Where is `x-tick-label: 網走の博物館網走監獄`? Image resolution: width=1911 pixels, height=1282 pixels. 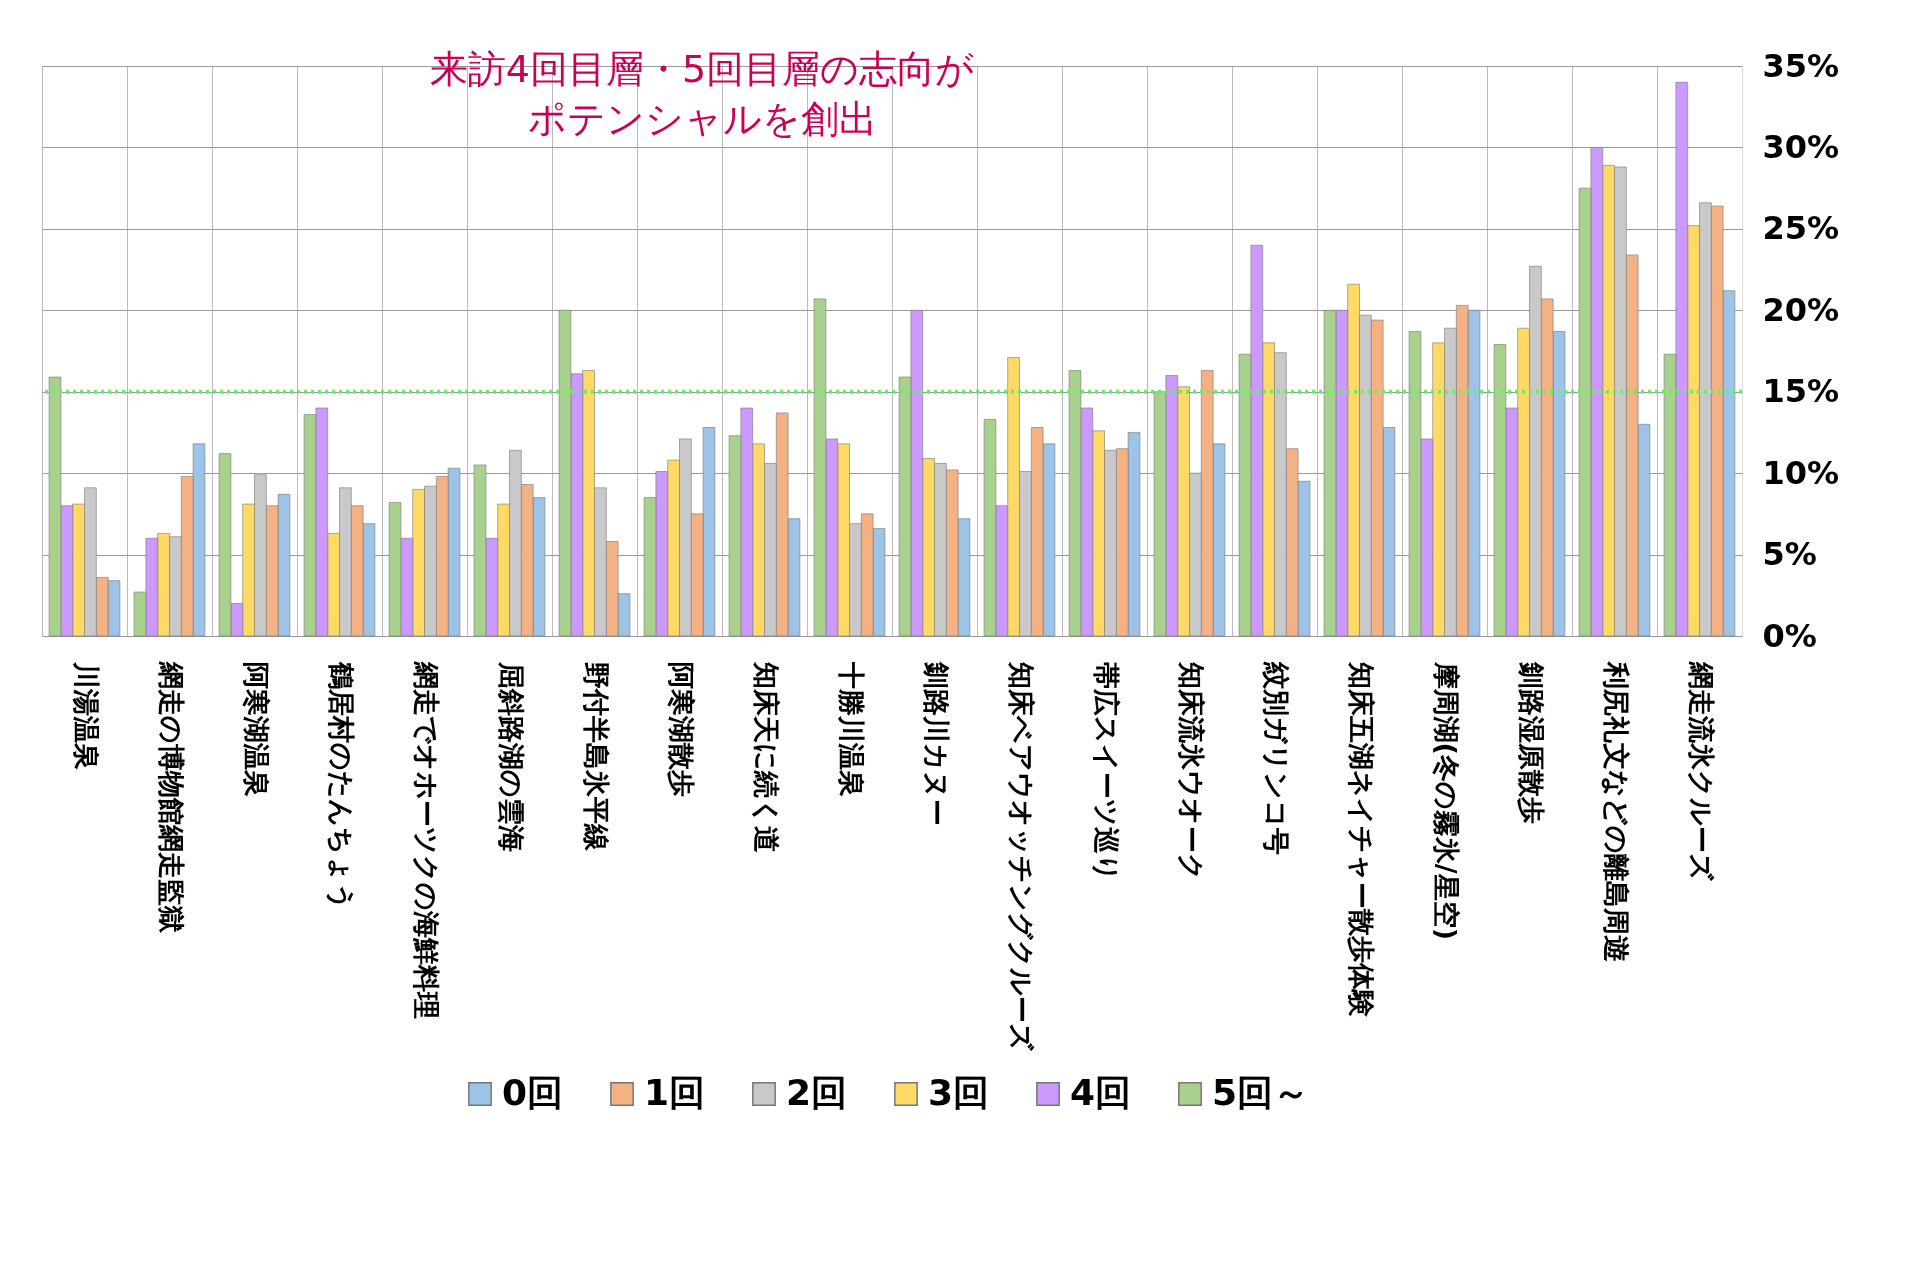 x-tick-label: 網走の博物館網走監獄 is located at coordinates (171, 797).